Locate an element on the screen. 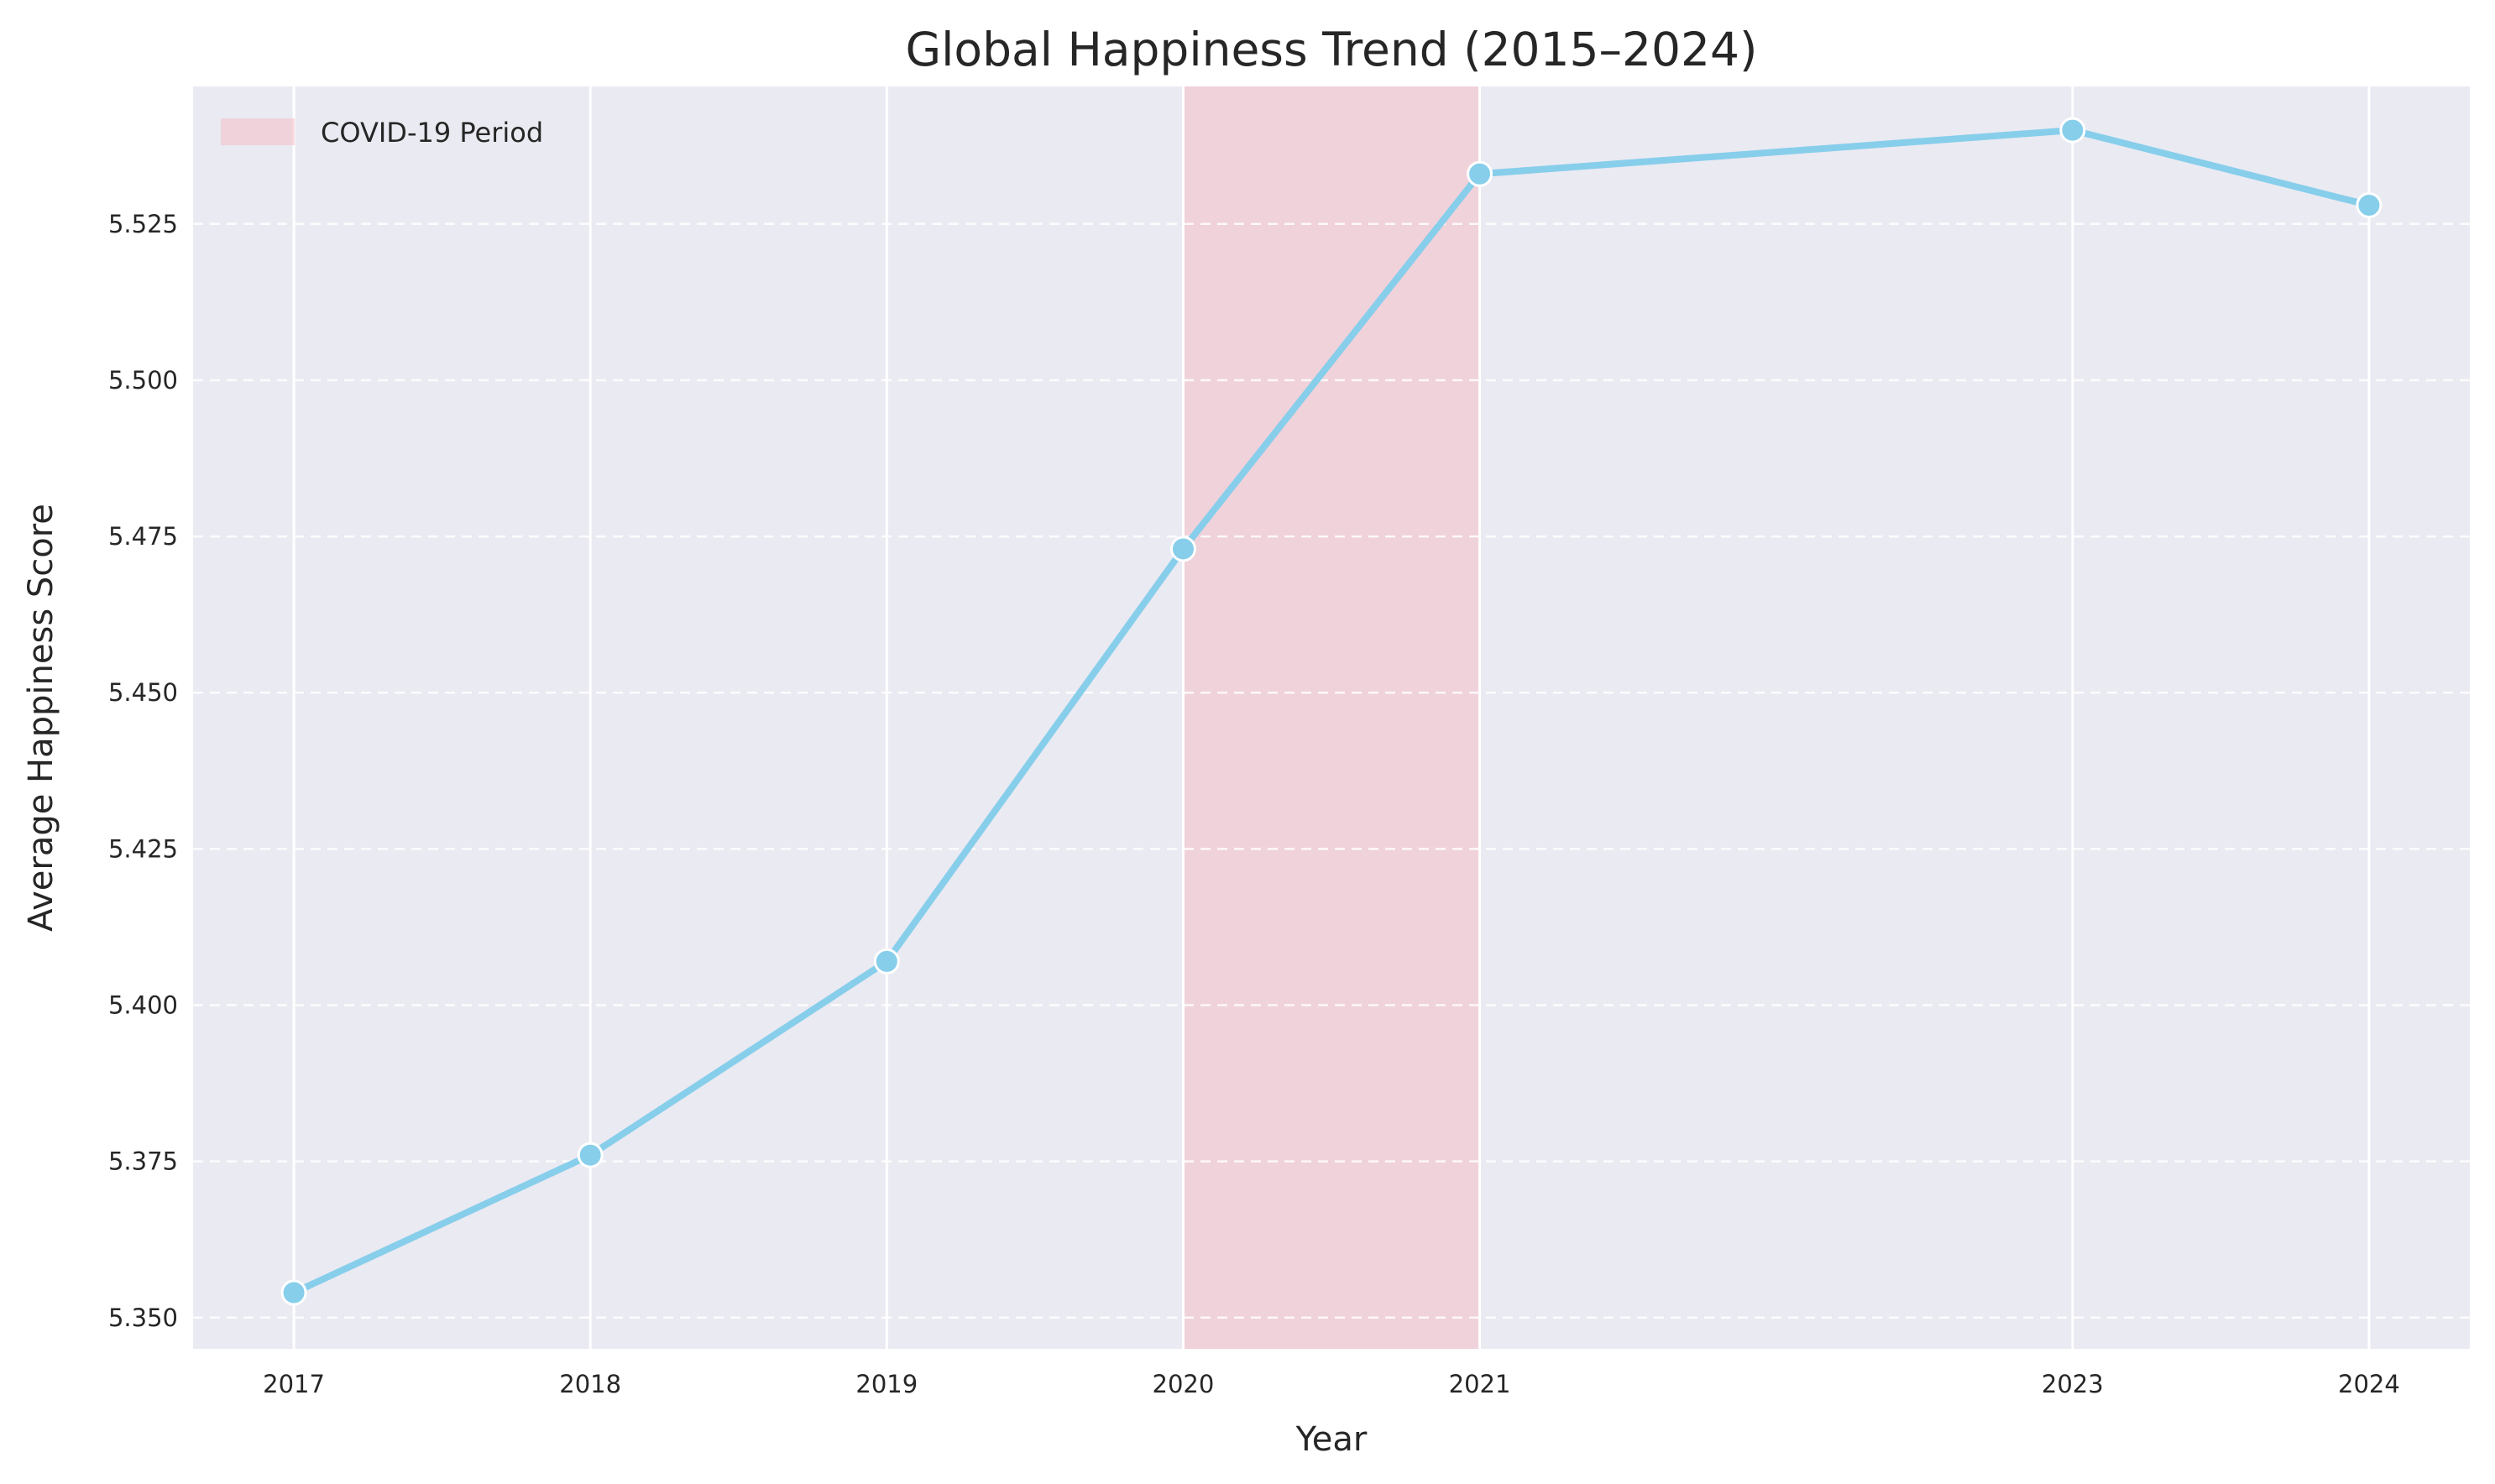 The width and height of the screenshot is (2495, 1484). x-tick-label: 2021 is located at coordinates (1480, 1384).